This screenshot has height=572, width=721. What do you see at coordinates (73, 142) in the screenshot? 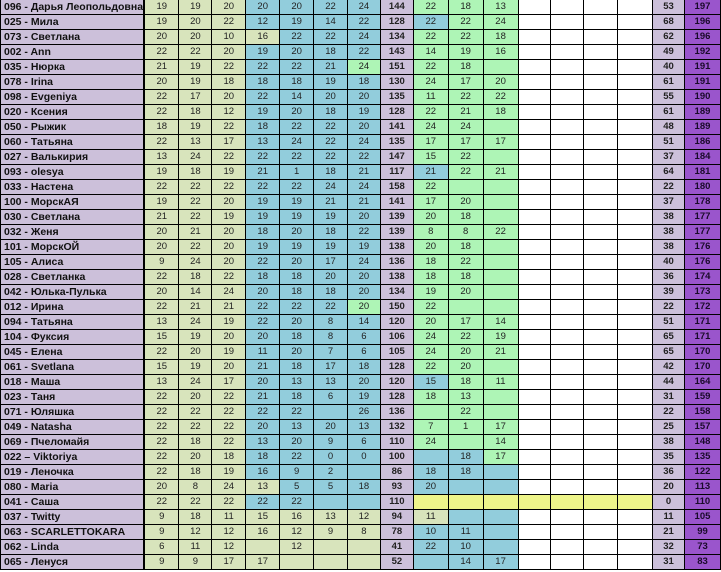
I see `participant-name-cell: 060 - Татьяна` at bounding box center [73, 142].